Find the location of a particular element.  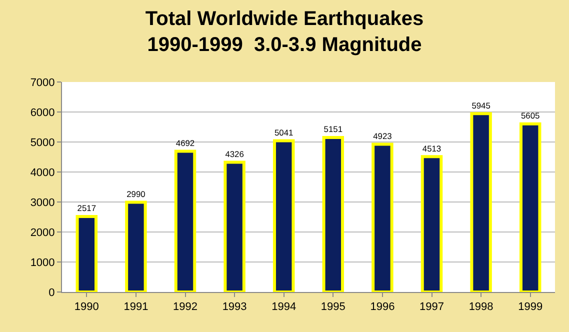

x-tick-label: 1996 is located at coordinates (382, 307).